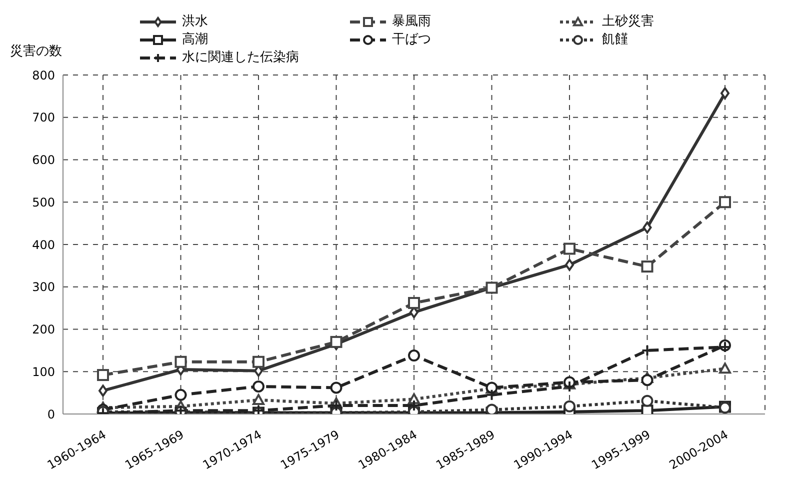 The width and height of the screenshot is (793, 487). What do you see at coordinates (43, 117) in the screenshot?
I see `y-tick-label: 700` at bounding box center [43, 117].